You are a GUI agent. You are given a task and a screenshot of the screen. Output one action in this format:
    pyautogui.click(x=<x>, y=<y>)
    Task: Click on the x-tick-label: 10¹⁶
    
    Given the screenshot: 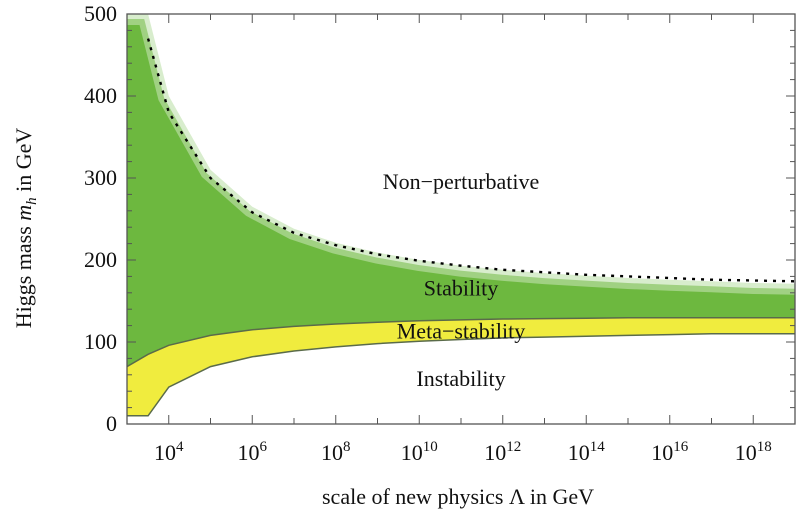 What is the action you would take?
    pyautogui.click(x=670, y=452)
    